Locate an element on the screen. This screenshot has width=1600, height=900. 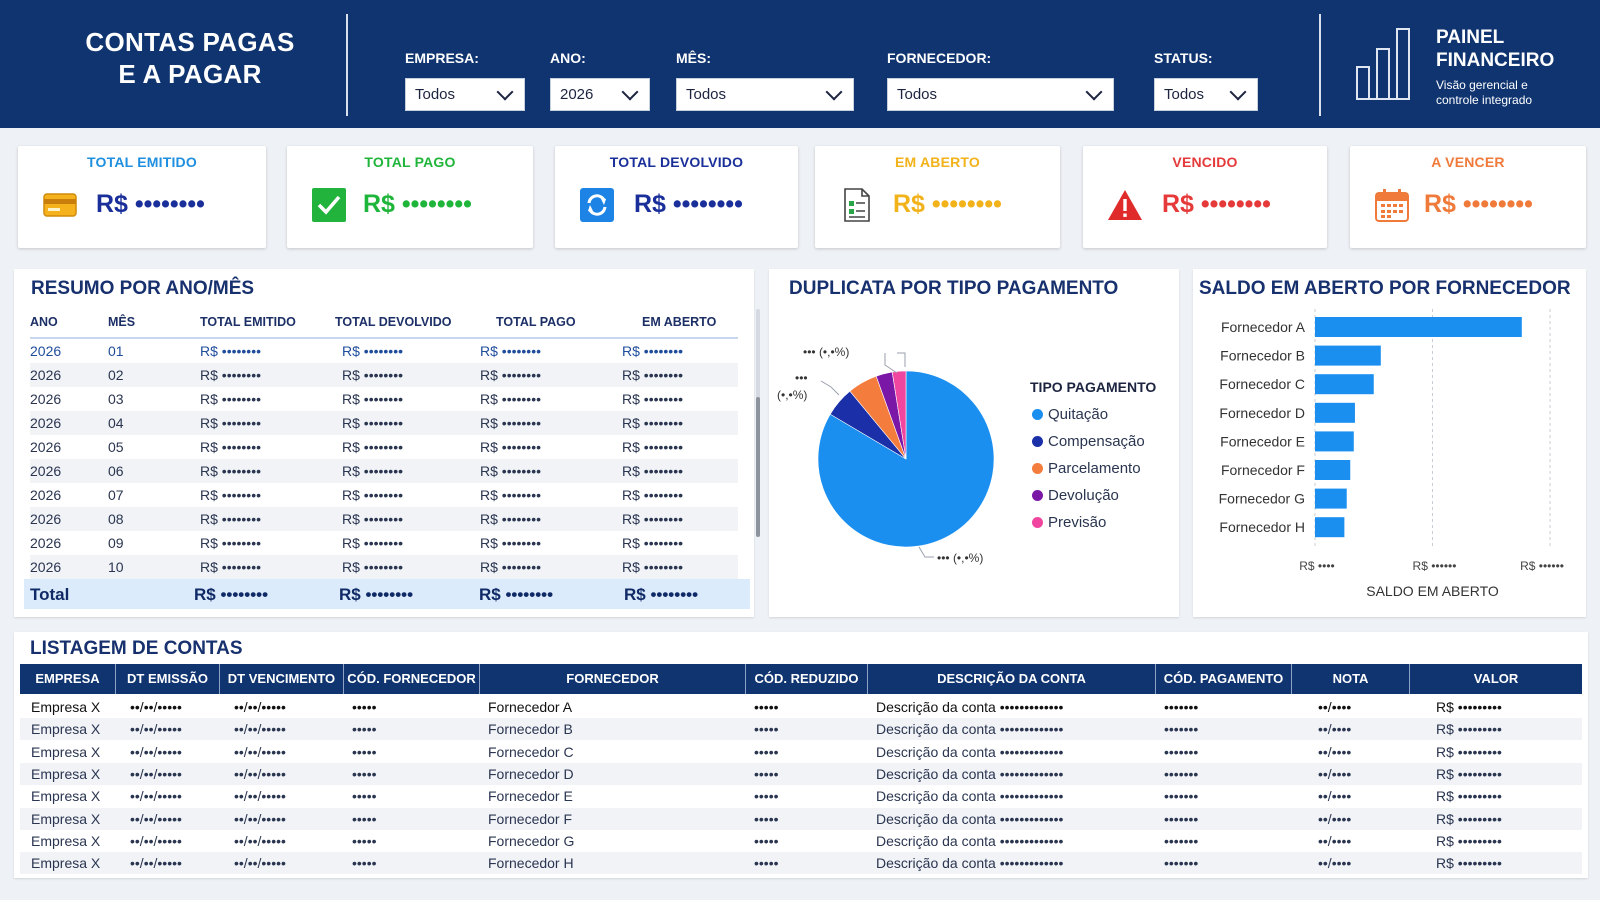
bar-fornecedor-g is located at coordinates (1331, 498).